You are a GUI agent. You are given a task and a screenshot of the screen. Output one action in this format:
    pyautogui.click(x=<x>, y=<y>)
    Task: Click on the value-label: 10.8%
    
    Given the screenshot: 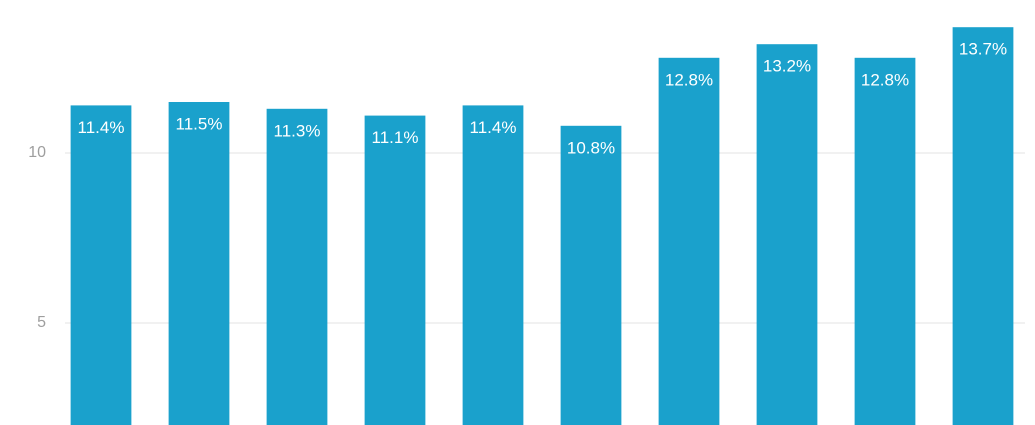 What is the action you would take?
    pyautogui.click(x=591, y=147)
    